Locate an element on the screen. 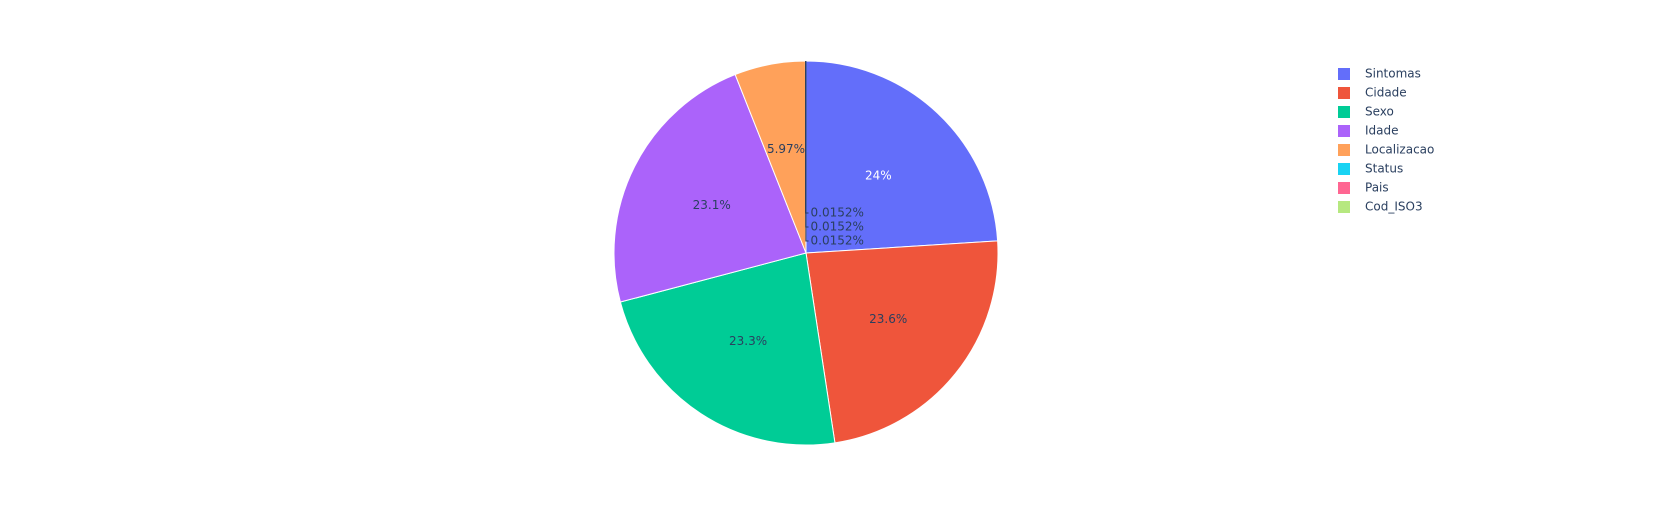 This screenshot has height=525, width=1670. legend-swatch-sexo is located at coordinates (1344, 112).